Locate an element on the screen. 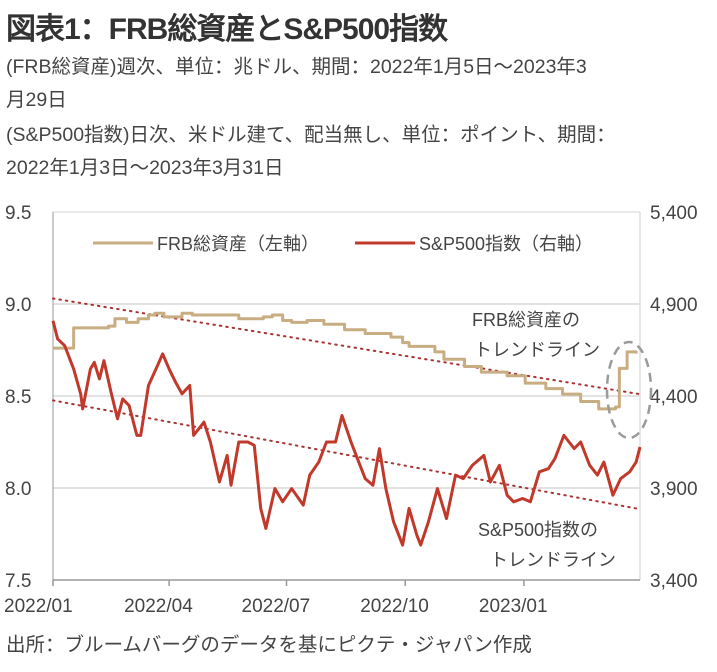 This screenshot has width=717, height=672. x-tick-label: 2022/10 is located at coordinates (394, 606).